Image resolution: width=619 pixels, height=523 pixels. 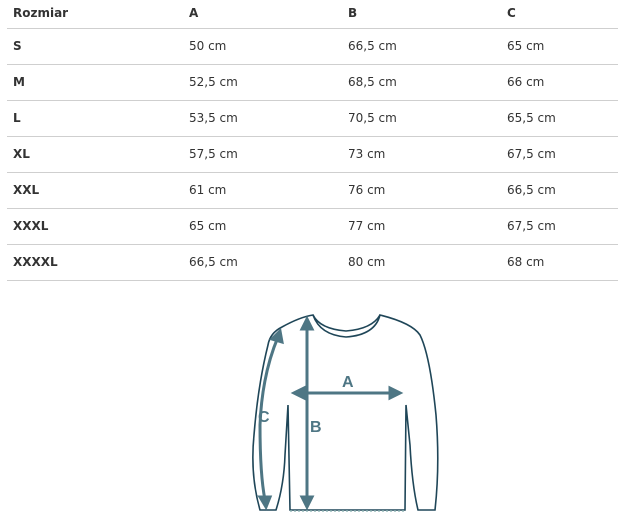 I want to click on c-cell: 65,5 cm, so click(x=559, y=118).